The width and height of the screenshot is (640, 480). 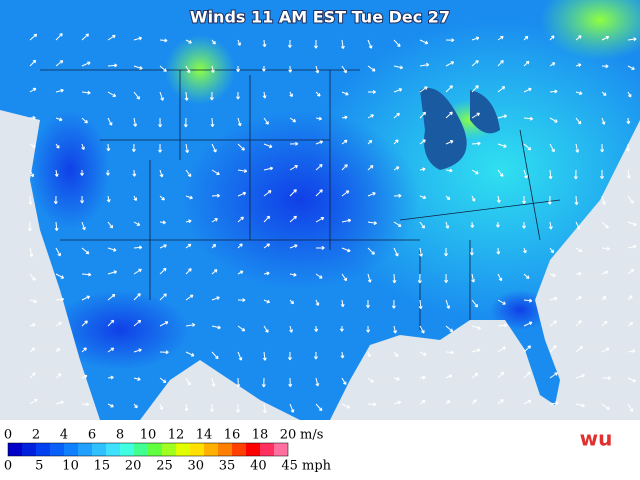 What do you see at coordinates (120, 435) in the screenshot?
I see `ms-label: 8` at bounding box center [120, 435].